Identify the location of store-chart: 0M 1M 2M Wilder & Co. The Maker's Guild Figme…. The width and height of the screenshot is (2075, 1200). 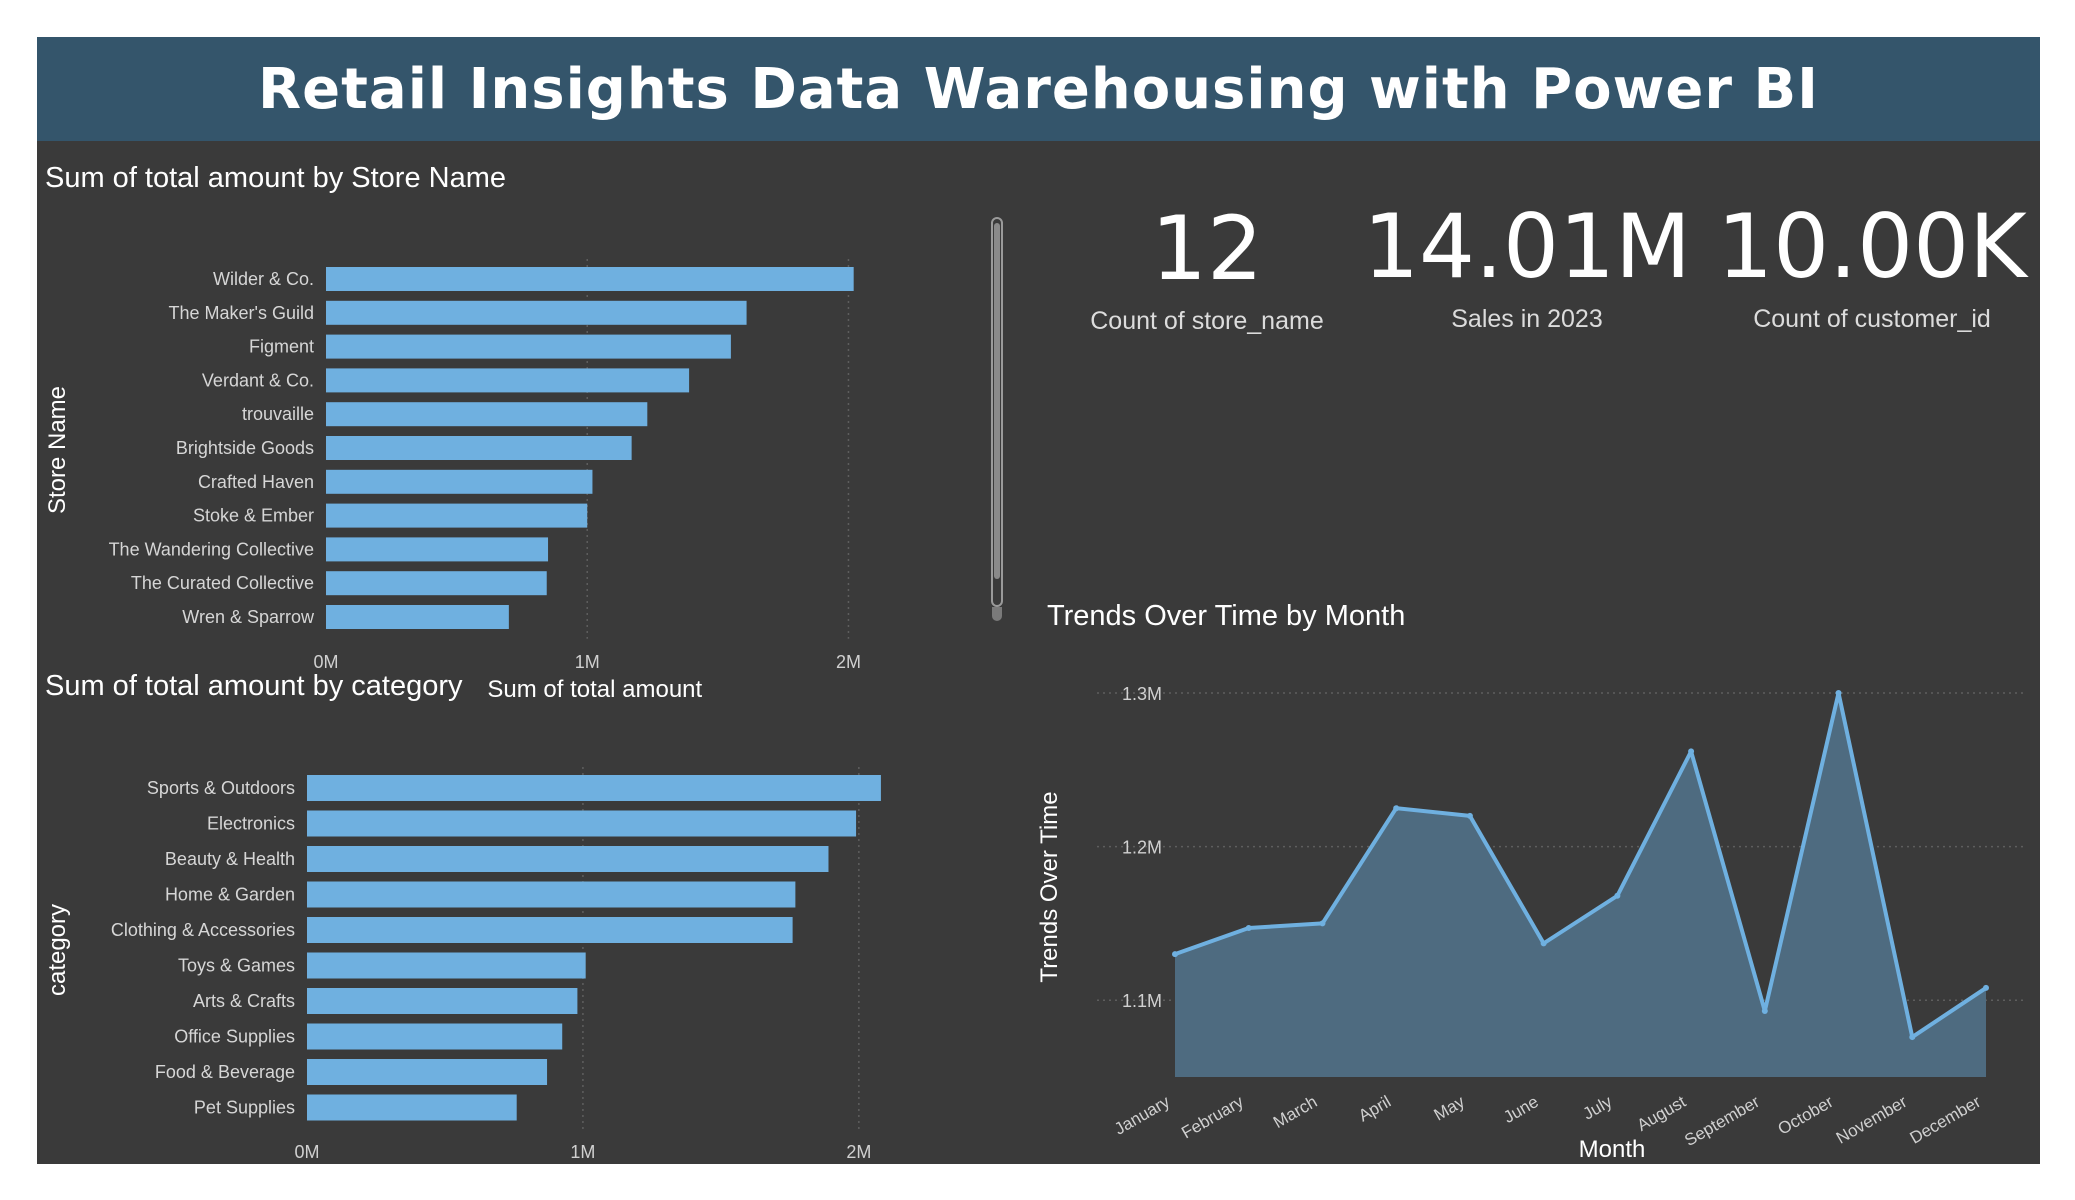
(452, 481).